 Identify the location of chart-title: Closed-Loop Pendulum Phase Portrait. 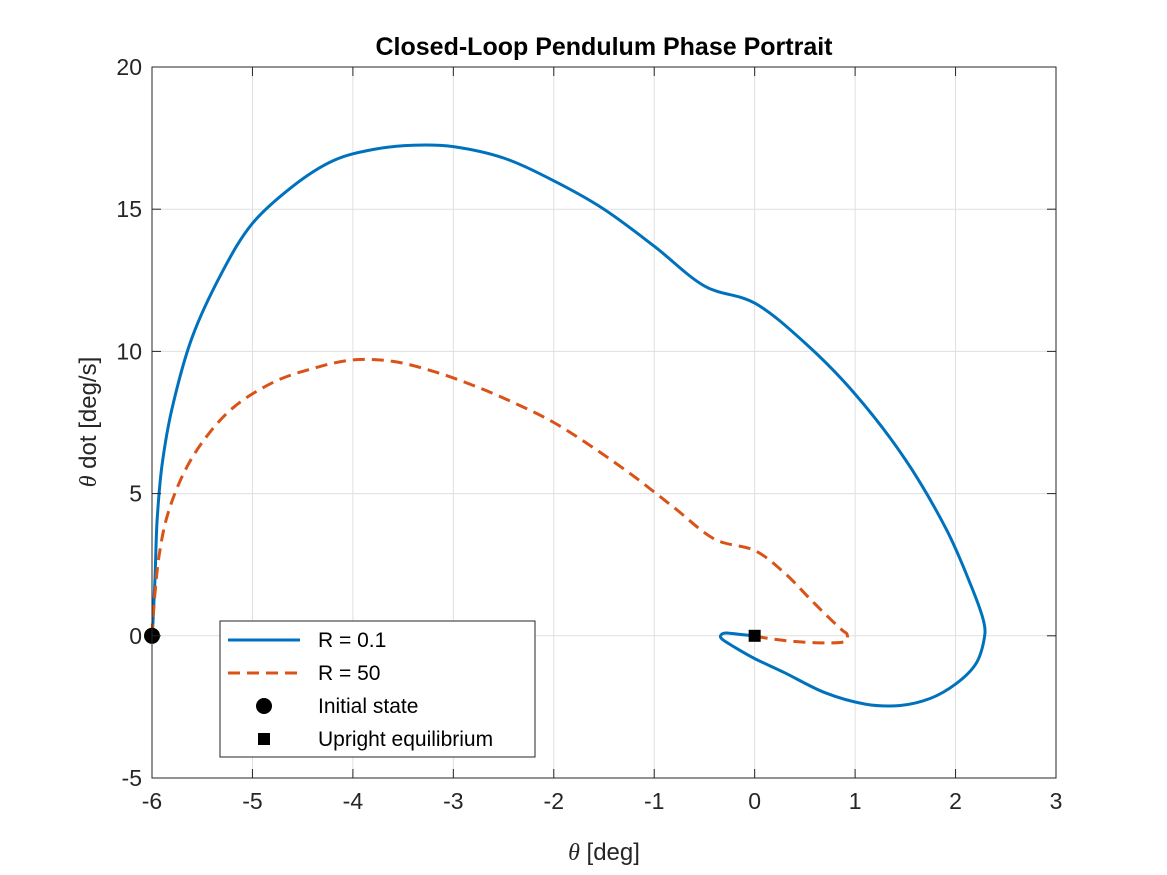
(605, 47).